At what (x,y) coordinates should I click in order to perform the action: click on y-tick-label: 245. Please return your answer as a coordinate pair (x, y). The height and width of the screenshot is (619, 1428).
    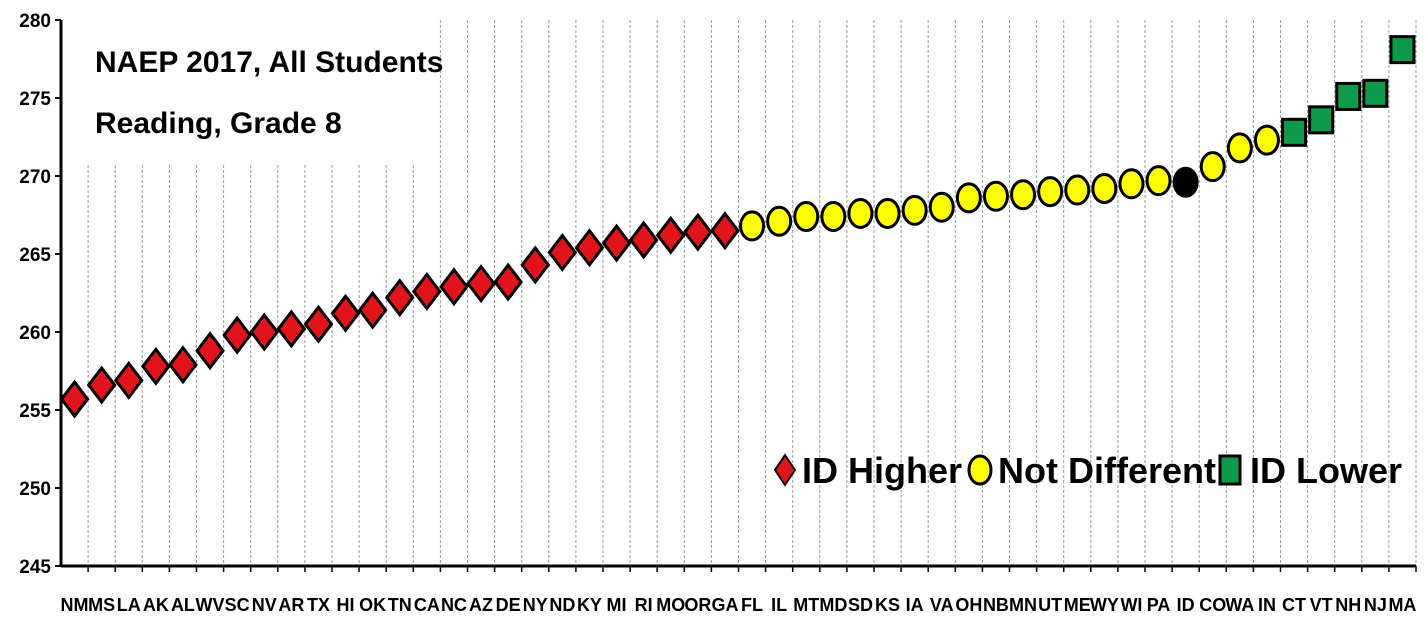
    Looking at the image, I should click on (35, 567).